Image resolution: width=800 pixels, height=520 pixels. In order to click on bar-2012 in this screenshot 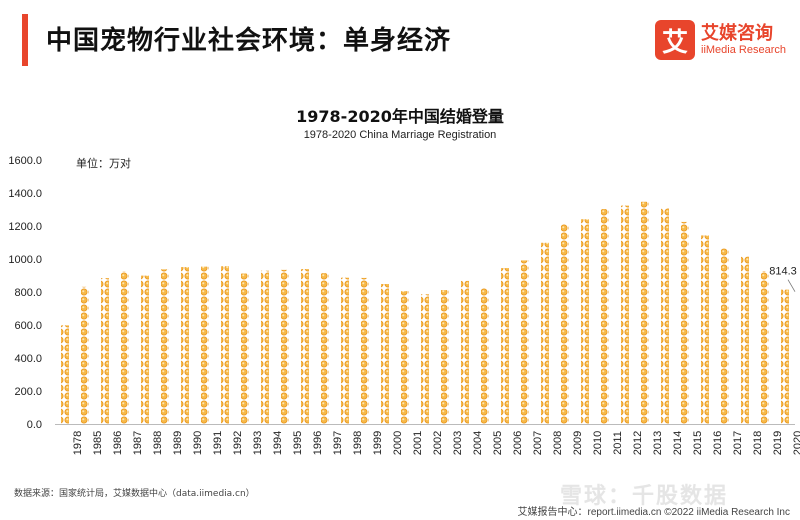, I will do `click(625, 314)`.